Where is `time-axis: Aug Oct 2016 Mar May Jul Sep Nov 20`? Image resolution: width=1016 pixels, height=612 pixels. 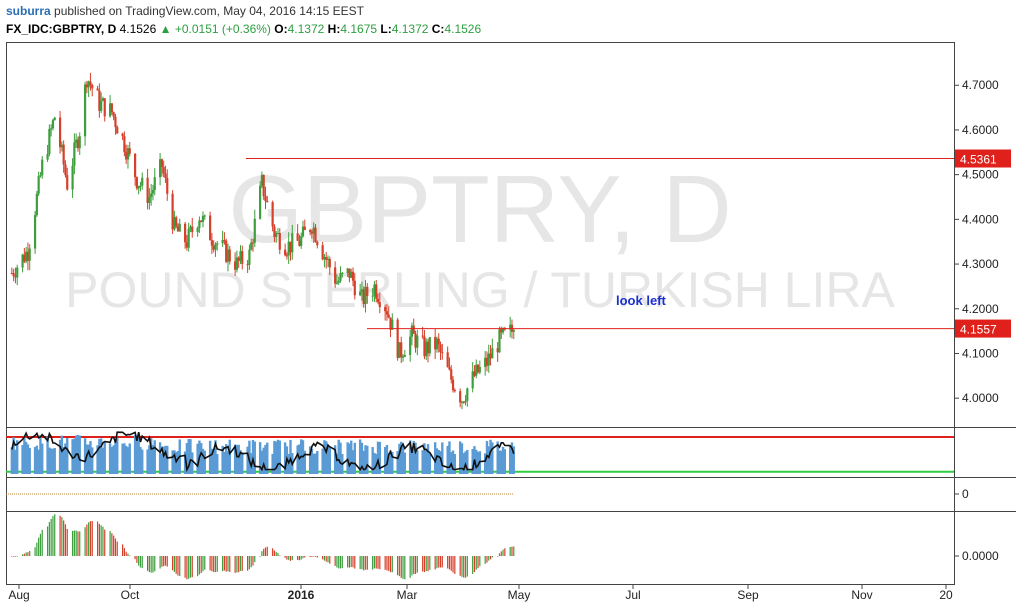
time-axis: Aug Oct 2016 Mar May Jul Sep Nov 20 is located at coordinates (480, 593).